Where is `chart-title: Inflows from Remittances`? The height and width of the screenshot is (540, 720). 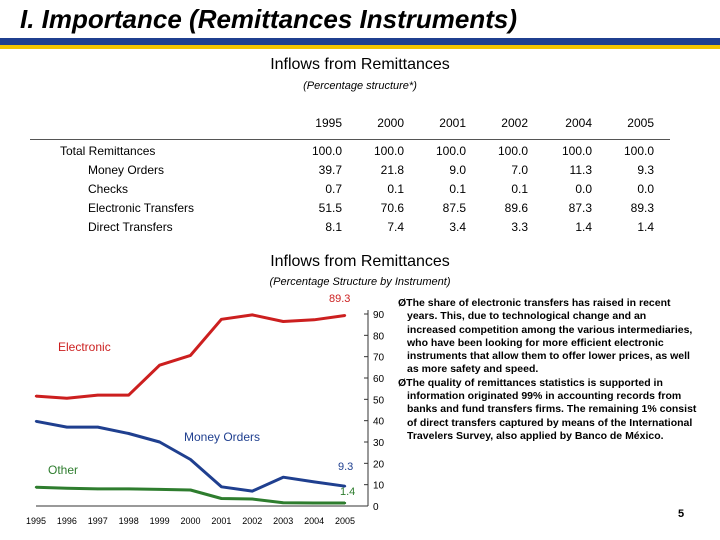
chart-title: Inflows from Remittances is located at coordinates (360, 261).